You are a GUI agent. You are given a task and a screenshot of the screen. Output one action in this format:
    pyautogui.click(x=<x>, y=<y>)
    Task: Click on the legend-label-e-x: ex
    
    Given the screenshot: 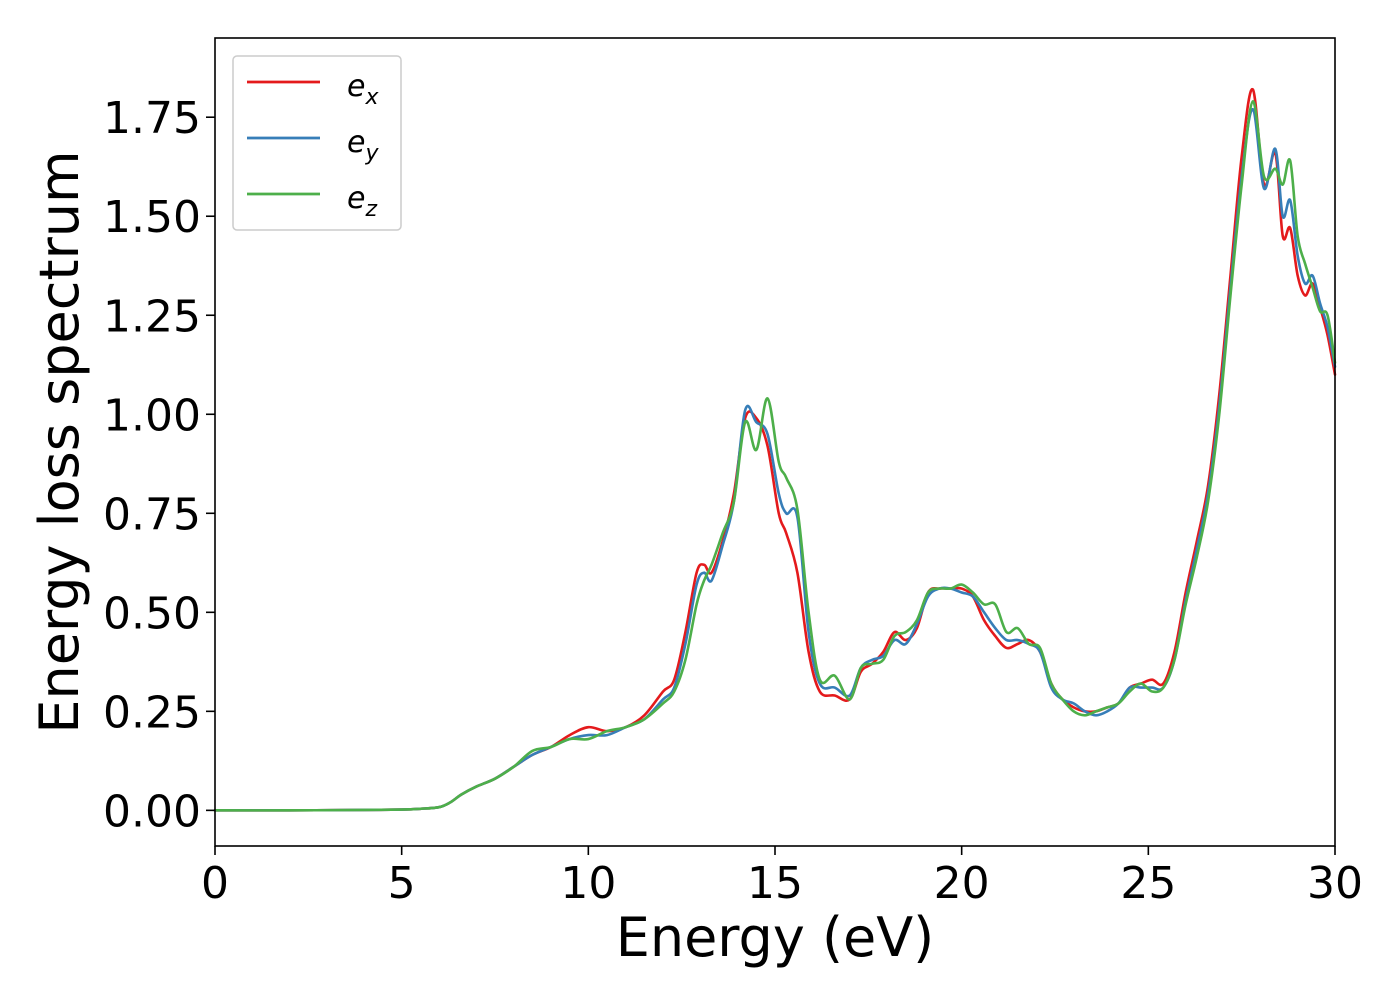 What is the action you would take?
    pyautogui.click(x=363, y=89)
    